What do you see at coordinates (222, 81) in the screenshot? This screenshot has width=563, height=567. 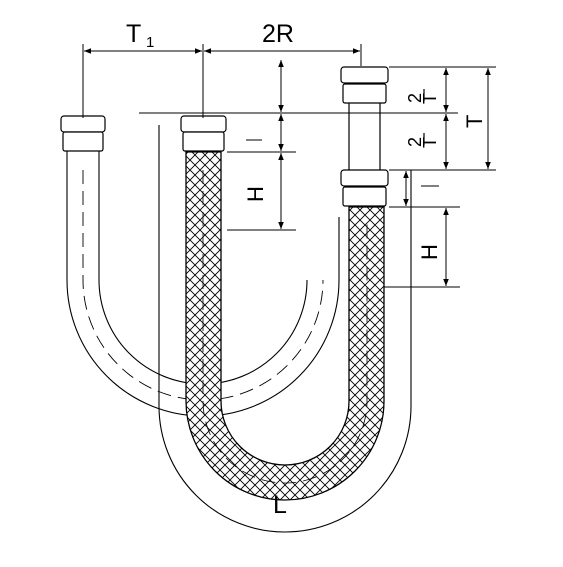 I see `top-dimension` at bounding box center [222, 81].